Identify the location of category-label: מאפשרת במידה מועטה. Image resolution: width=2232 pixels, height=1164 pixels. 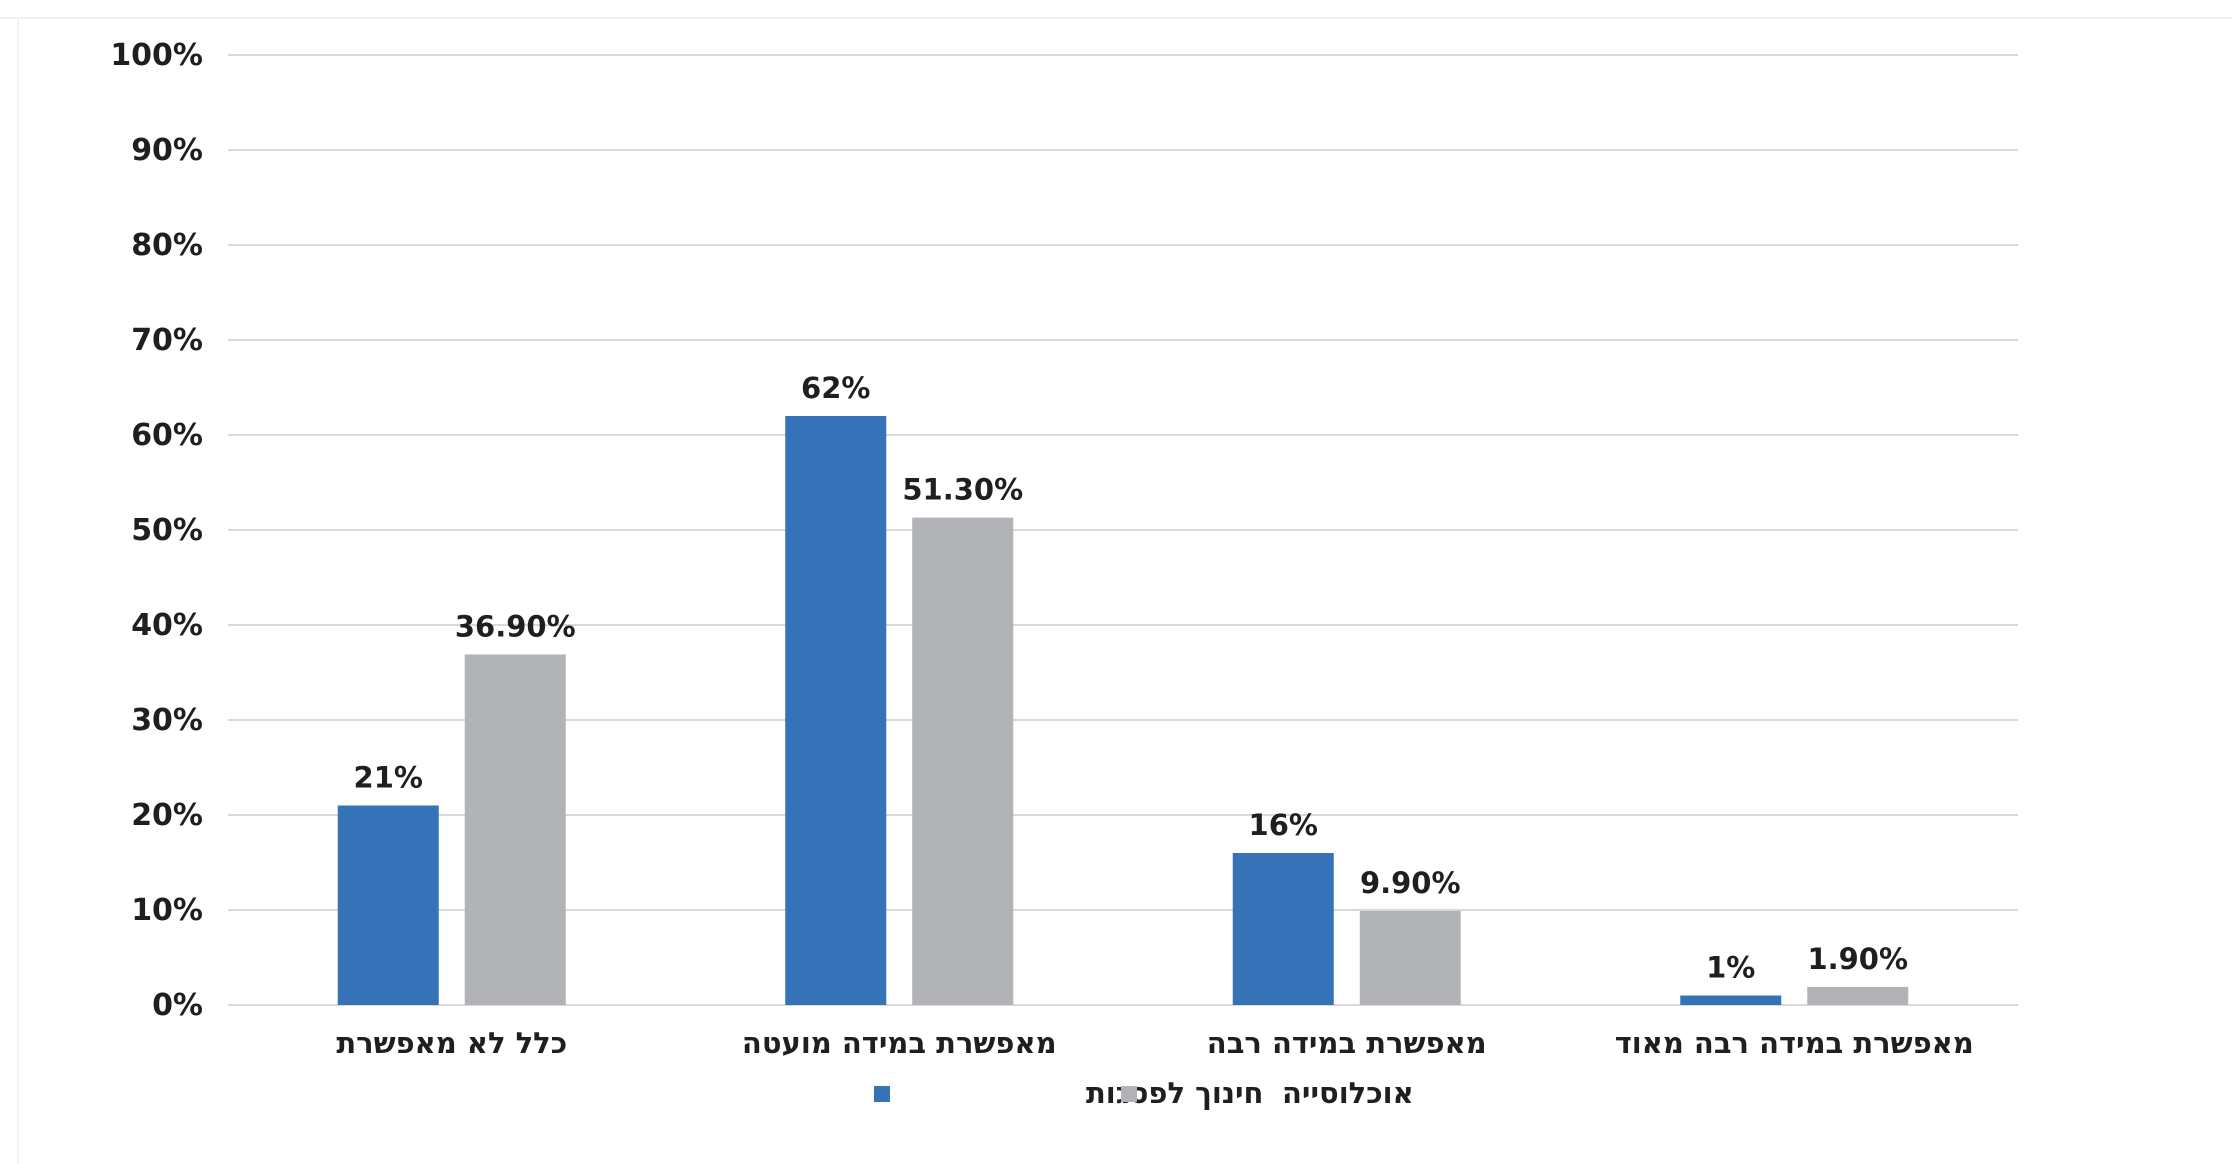
(899, 1043).